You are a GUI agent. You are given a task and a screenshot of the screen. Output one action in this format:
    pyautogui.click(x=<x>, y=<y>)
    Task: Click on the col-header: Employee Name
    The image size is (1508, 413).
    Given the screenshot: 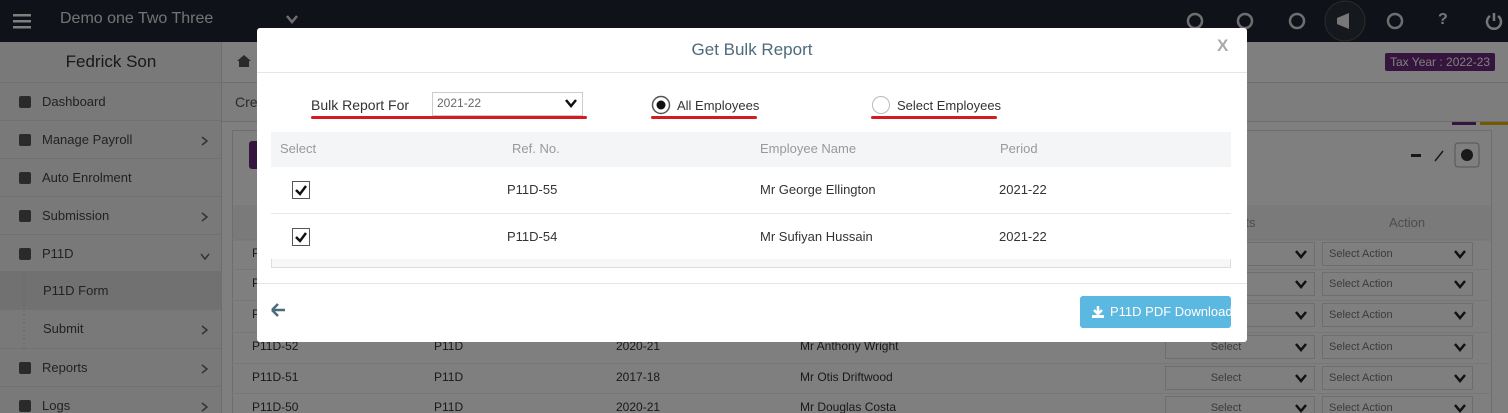 What is the action you would take?
    pyautogui.click(x=808, y=148)
    